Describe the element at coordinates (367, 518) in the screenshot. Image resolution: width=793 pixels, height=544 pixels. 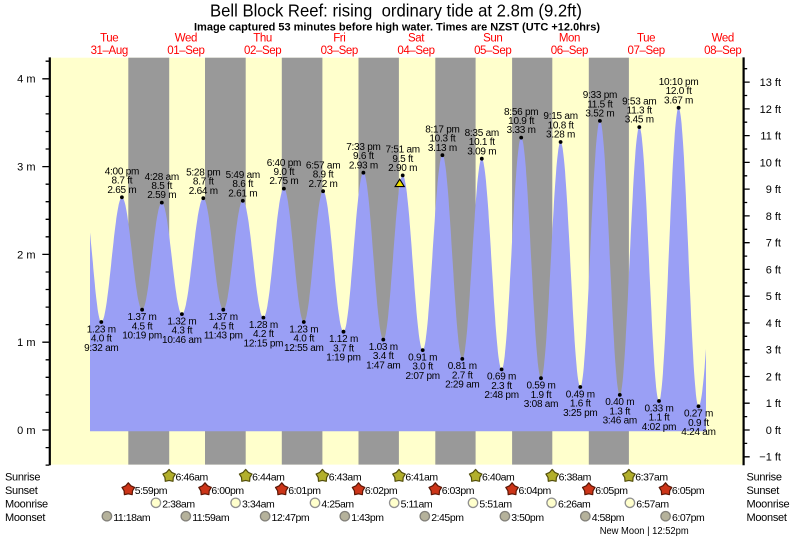
I see `svg-text: 1:43pm` at that location.